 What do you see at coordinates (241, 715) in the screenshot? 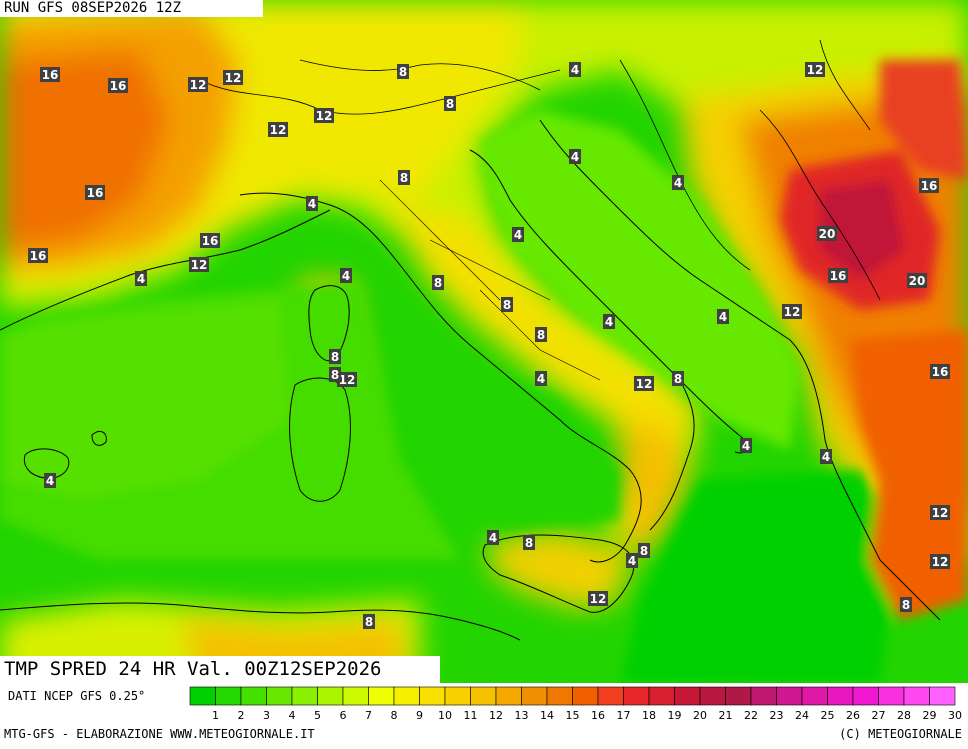
I see `legend-tick-label: 2` at bounding box center [241, 715].